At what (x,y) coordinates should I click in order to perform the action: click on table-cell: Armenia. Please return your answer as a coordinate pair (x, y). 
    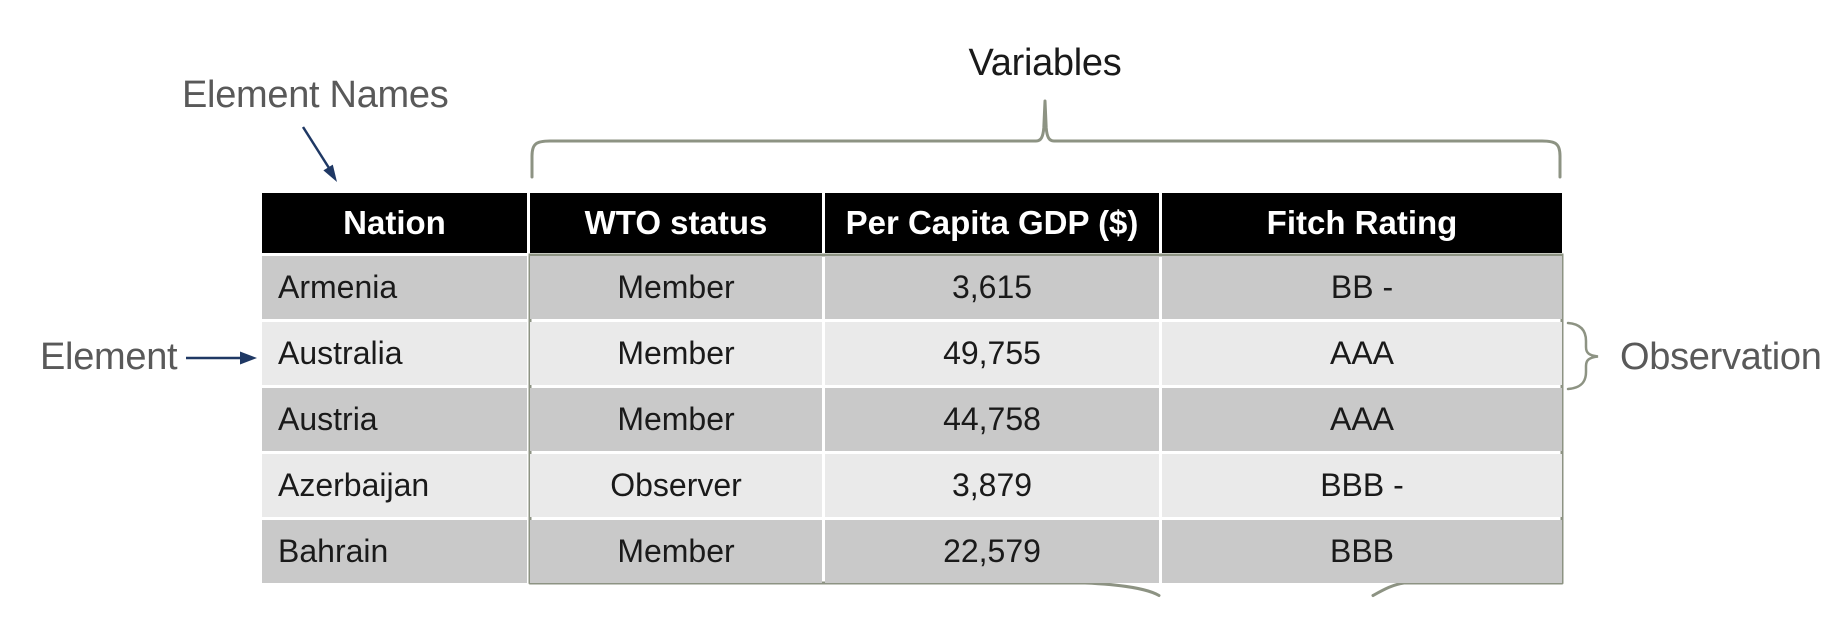
    Looking at the image, I should click on (394, 287).